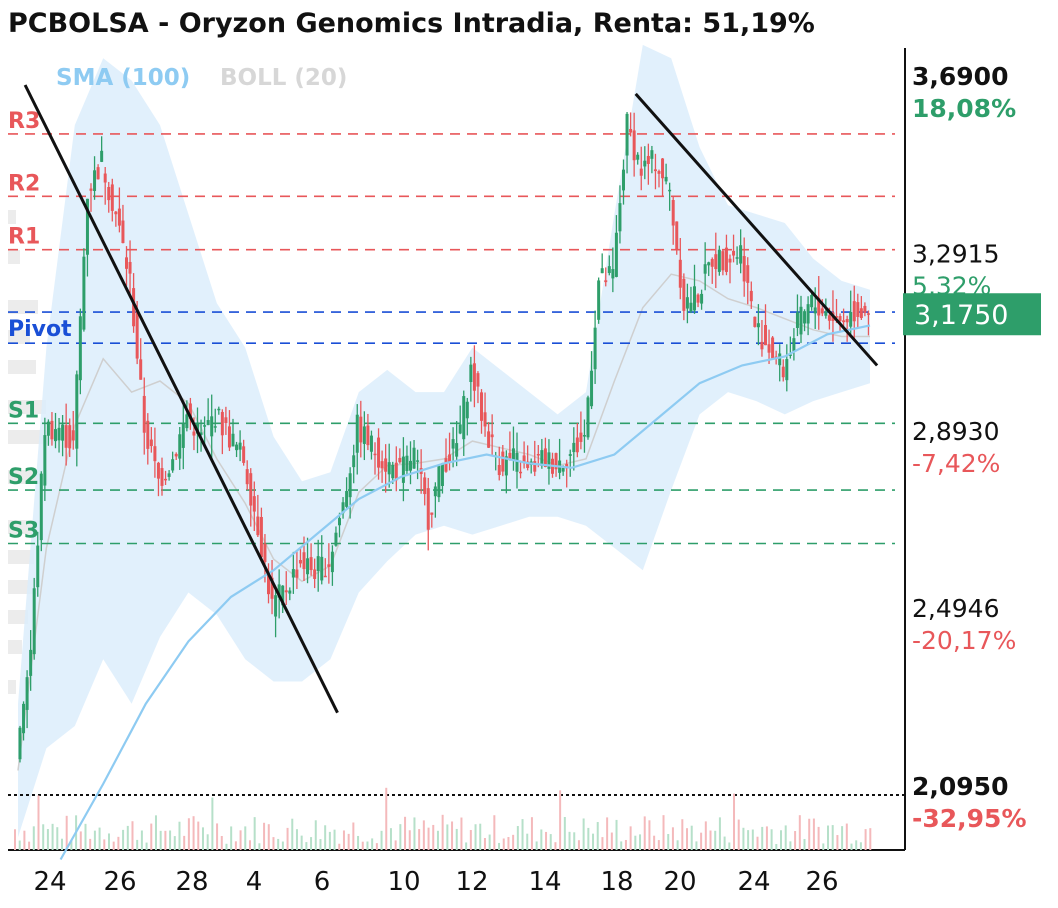 This screenshot has height=908, width=1058. Describe the element at coordinates (679, 882) in the screenshot. I see `x-tick-label: 20` at that location.